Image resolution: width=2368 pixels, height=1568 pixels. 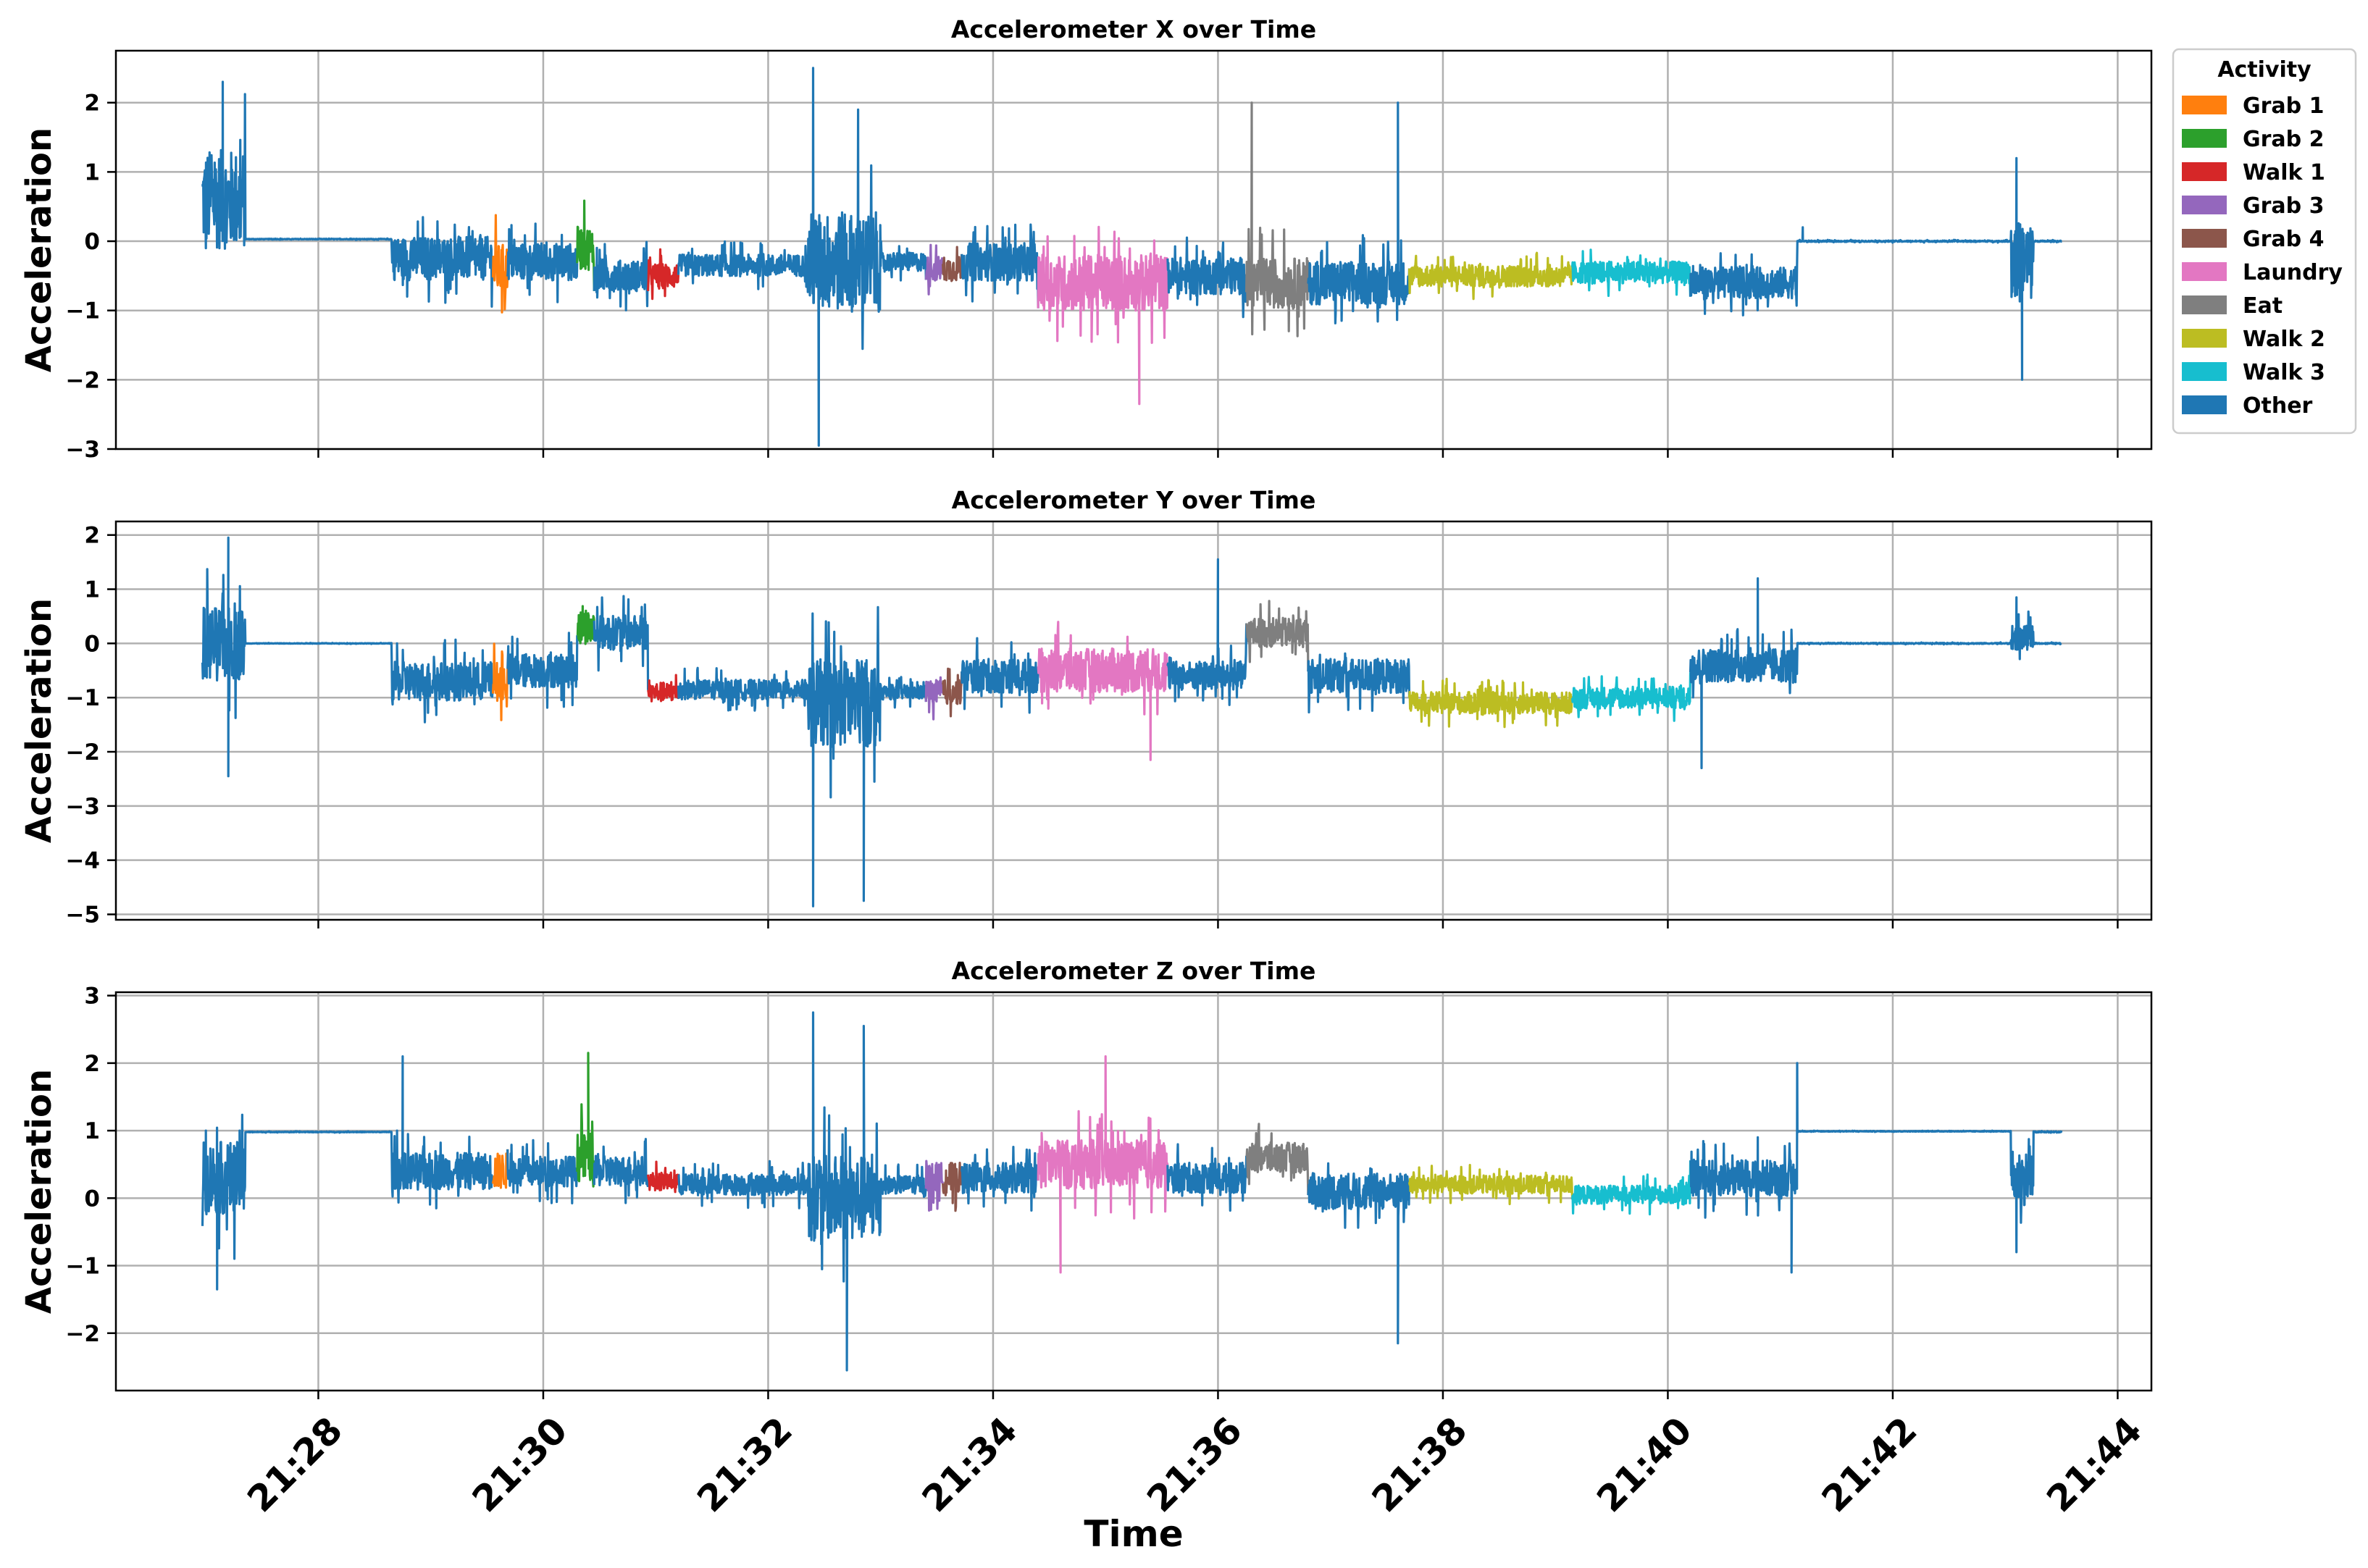 What do you see at coordinates (1134, 500) in the screenshot?
I see `panel-title: Accelerometer Y over Time` at bounding box center [1134, 500].